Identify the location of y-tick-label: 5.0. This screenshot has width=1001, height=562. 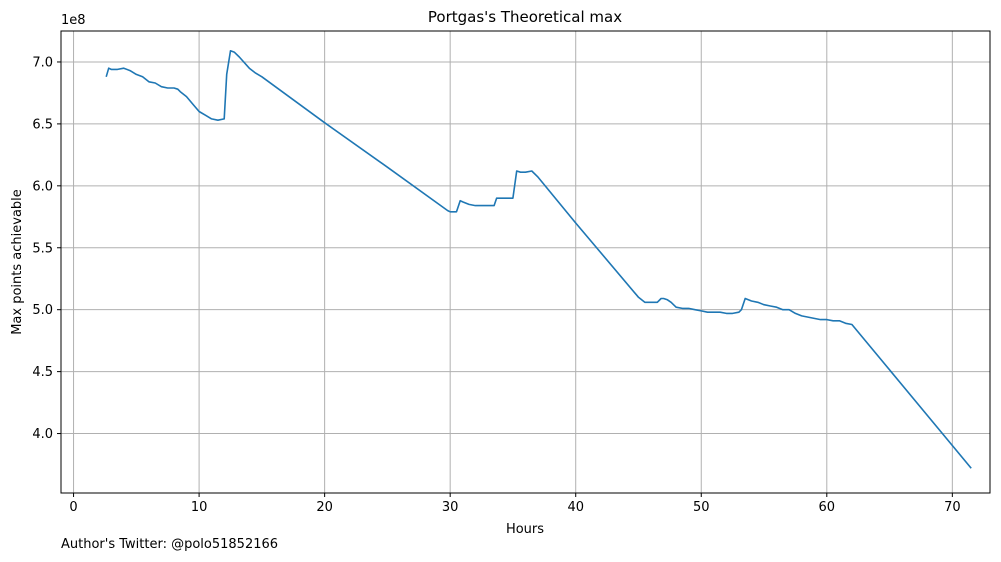
(42, 310).